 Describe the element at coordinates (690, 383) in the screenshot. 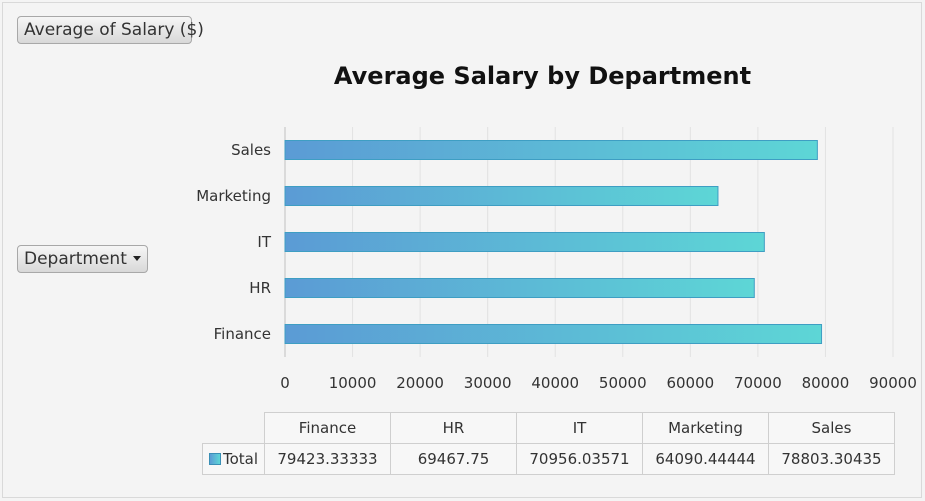

I see `x-tick-label: 60000` at that location.